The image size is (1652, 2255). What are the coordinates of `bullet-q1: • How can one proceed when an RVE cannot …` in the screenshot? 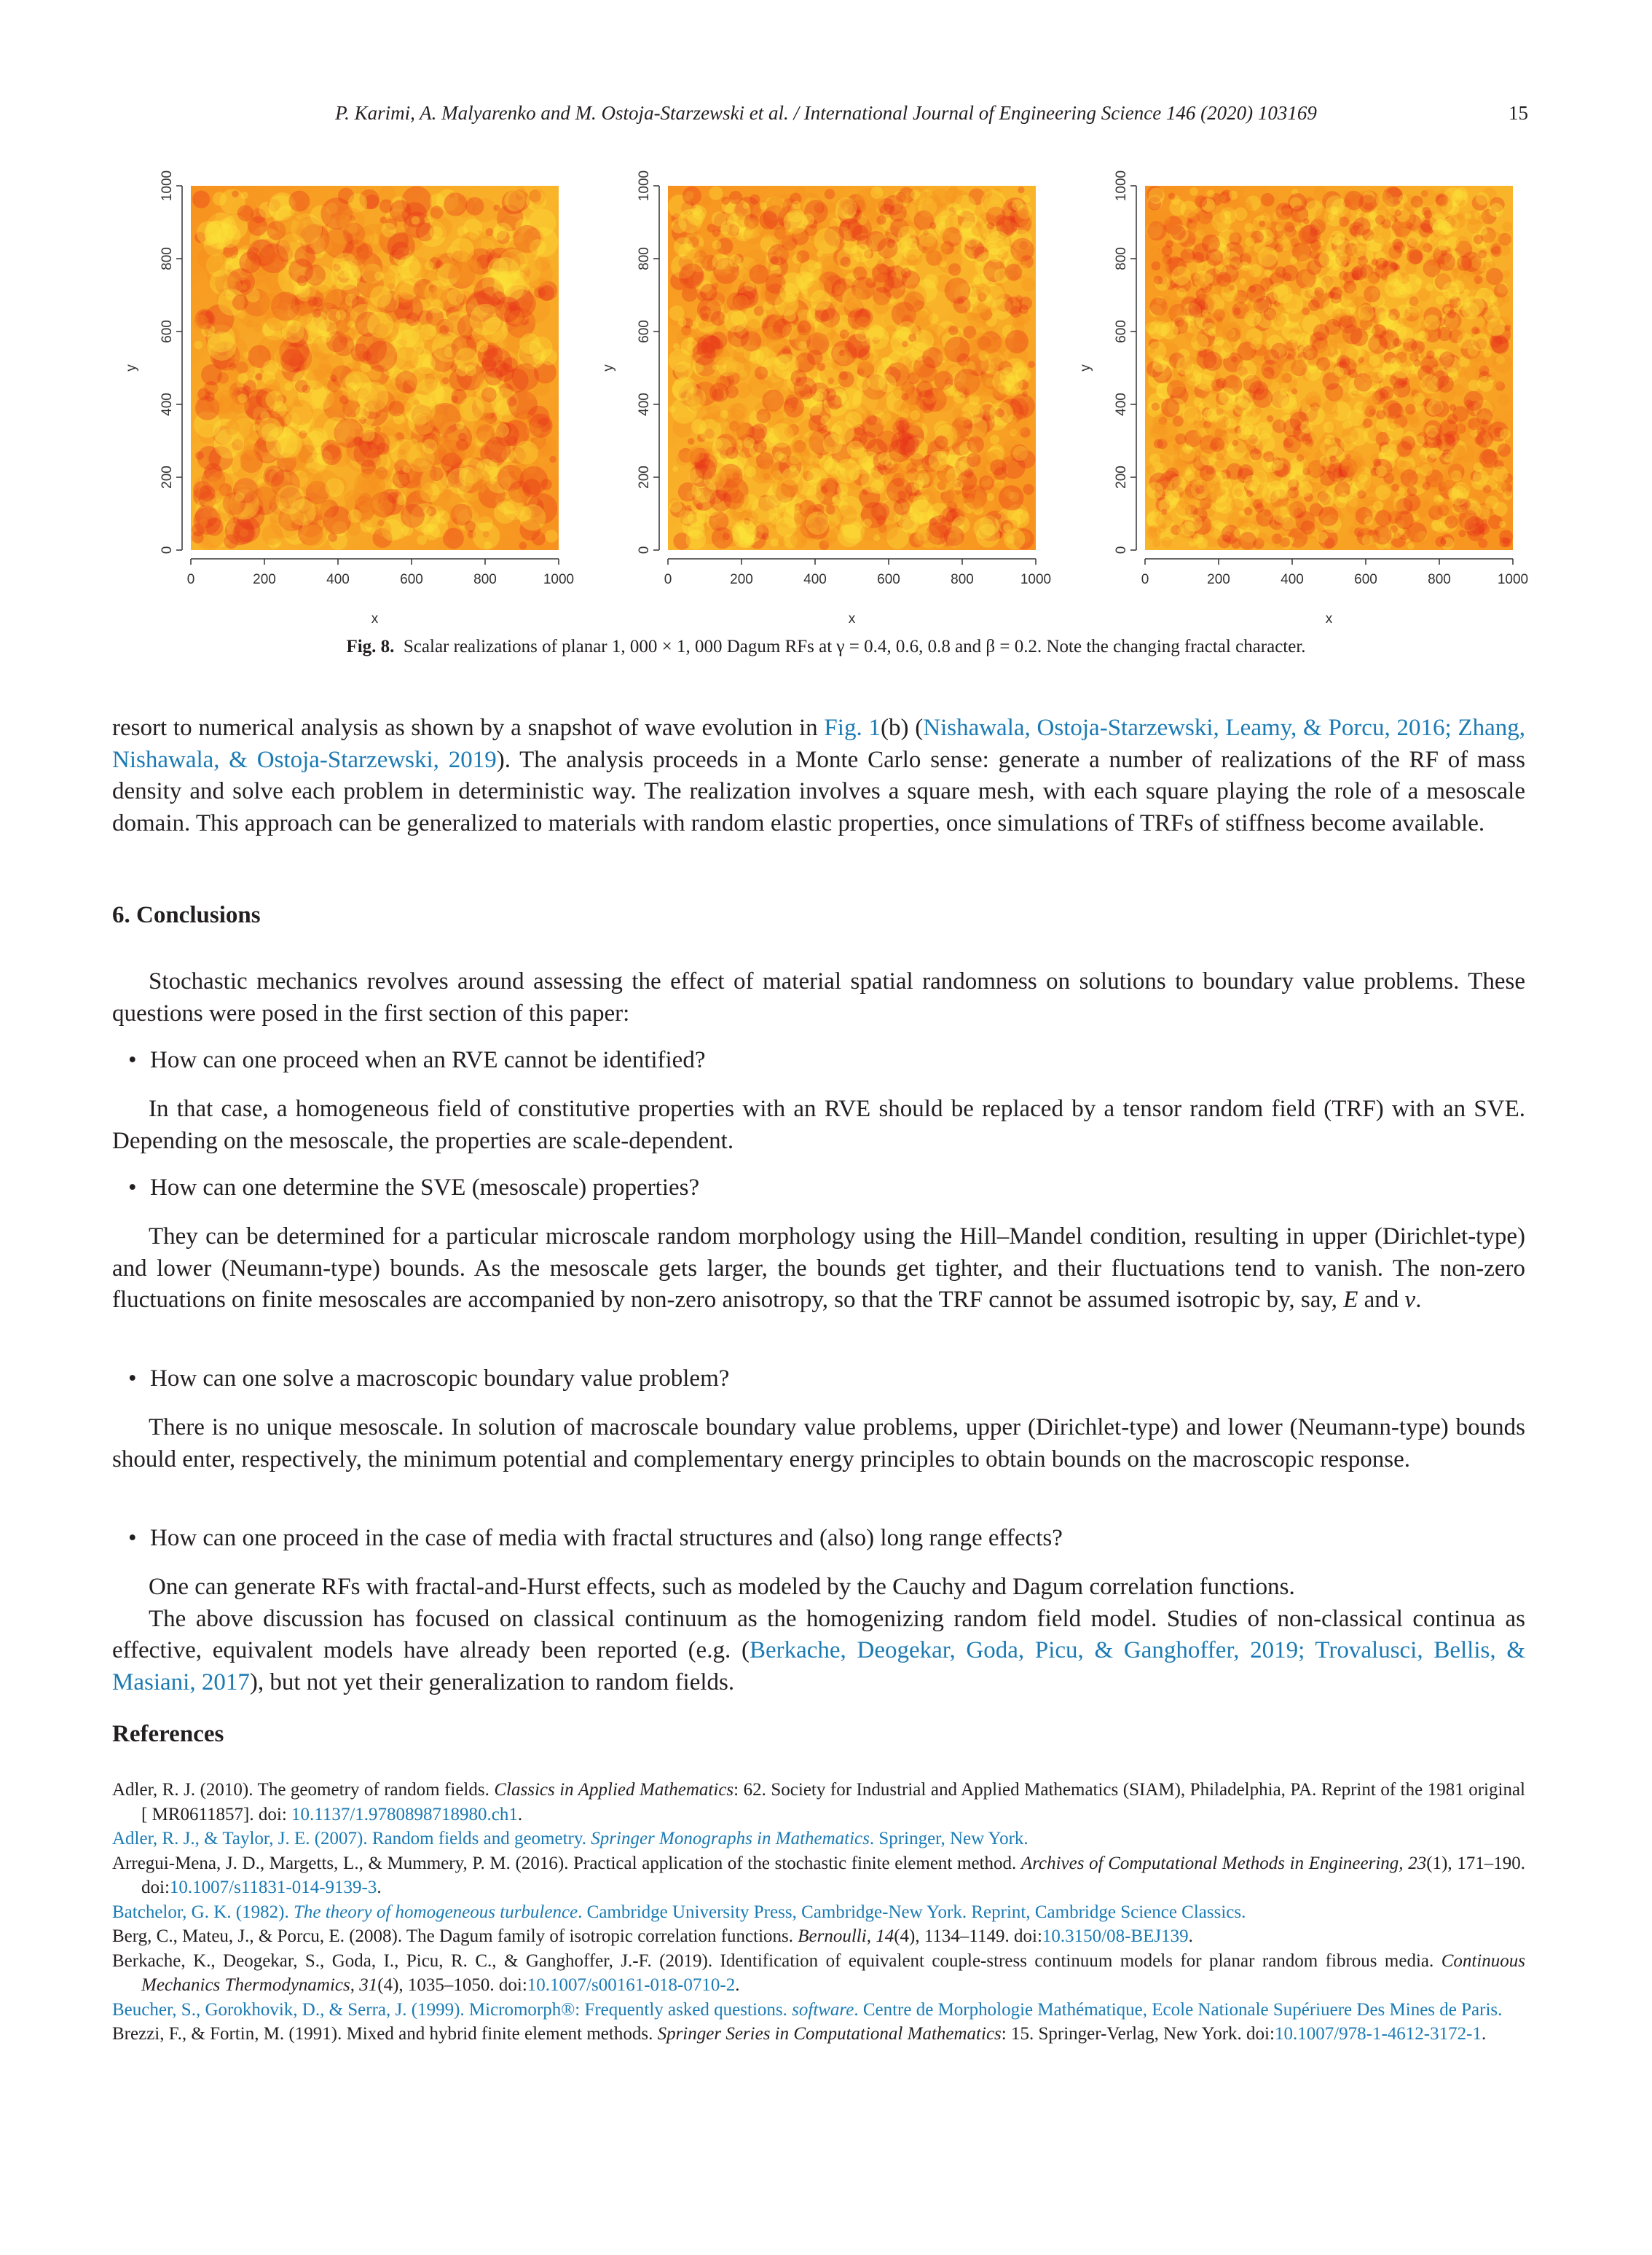 It's located at (416, 1060).